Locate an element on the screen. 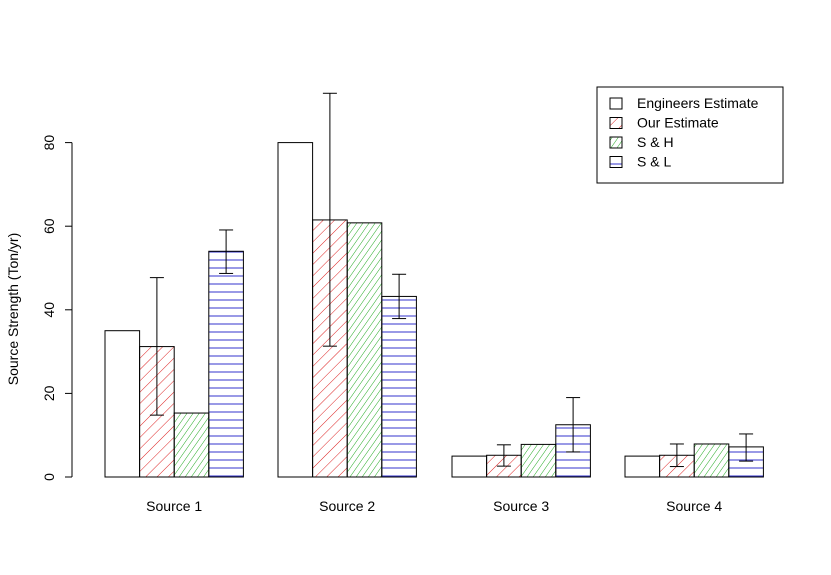  y-axis: 0 20 40 60 80 is located at coordinates (57, 308).